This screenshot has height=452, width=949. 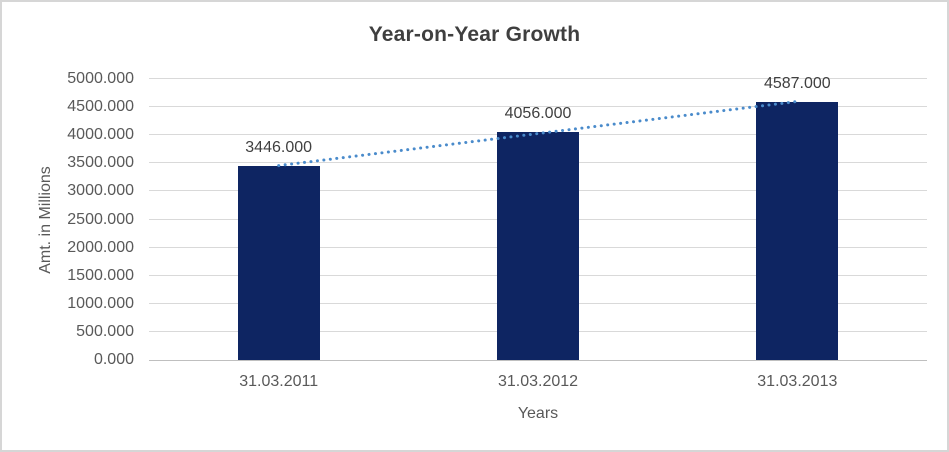 What do you see at coordinates (797, 381) in the screenshot?
I see `x-tick-label: 31.03.2013` at bounding box center [797, 381].